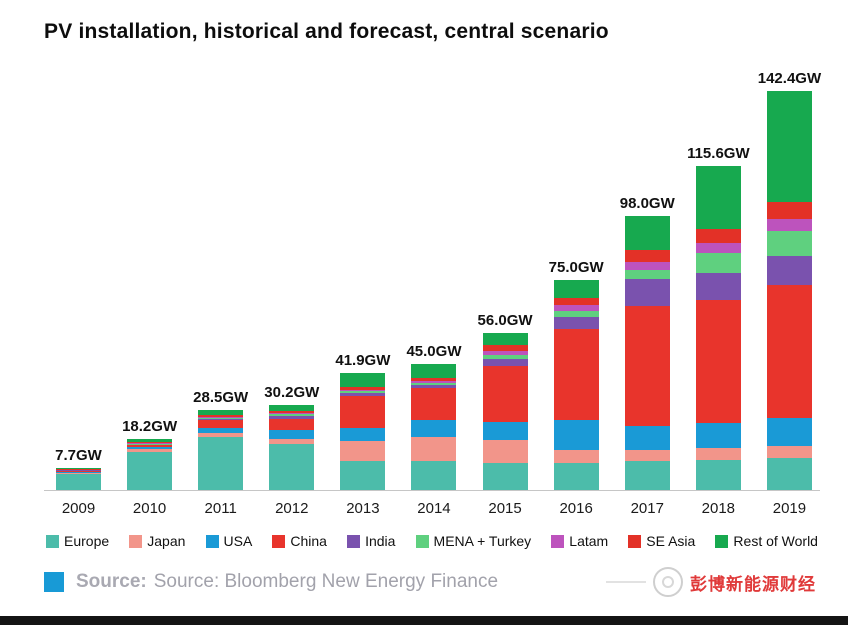 The height and width of the screenshot is (625, 848). Describe the element at coordinates (647, 508) in the screenshot. I see `x-tick-2017: 2017` at that location.